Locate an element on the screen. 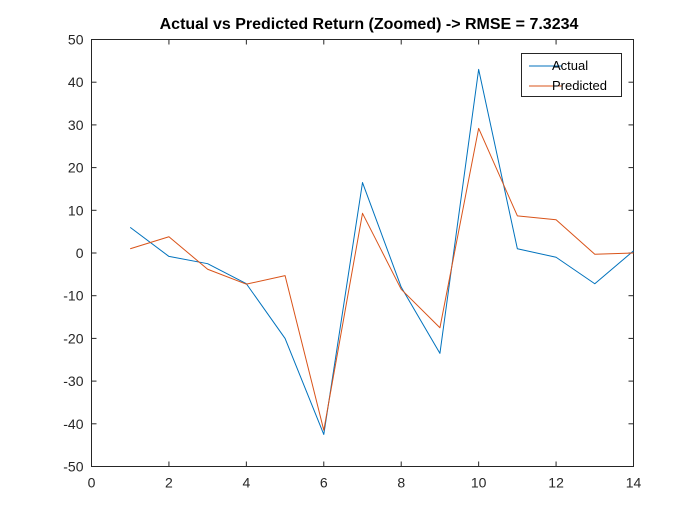 This screenshot has width=700, height=525. x-tick-label: 14 is located at coordinates (634, 483).